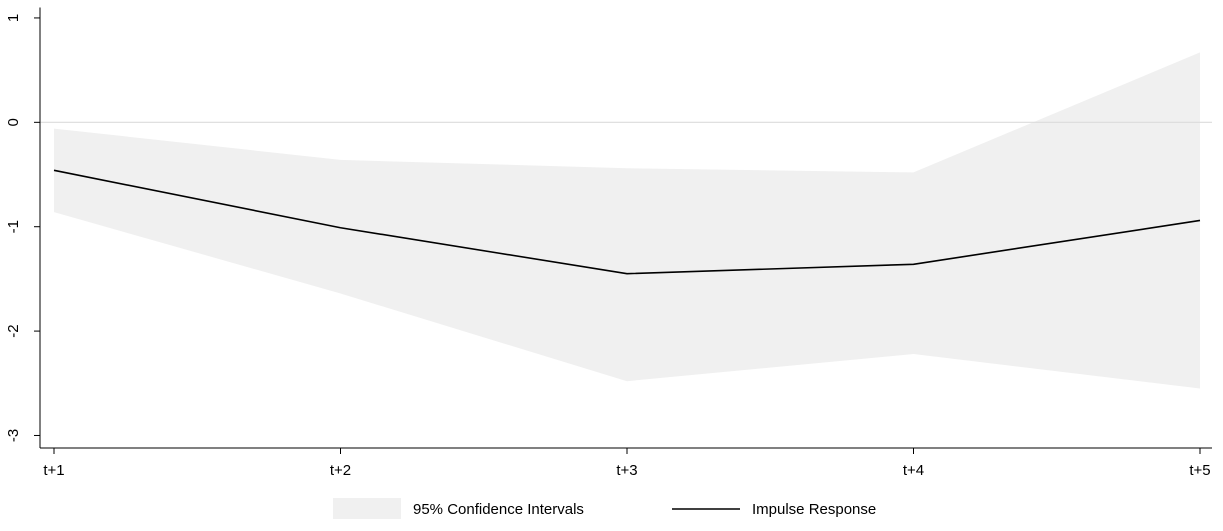 The width and height of the screenshot is (1223, 531). What do you see at coordinates (13, 122) in the screenshot?
I see `y-tick-label: 0` at bounding box center [13, 122].